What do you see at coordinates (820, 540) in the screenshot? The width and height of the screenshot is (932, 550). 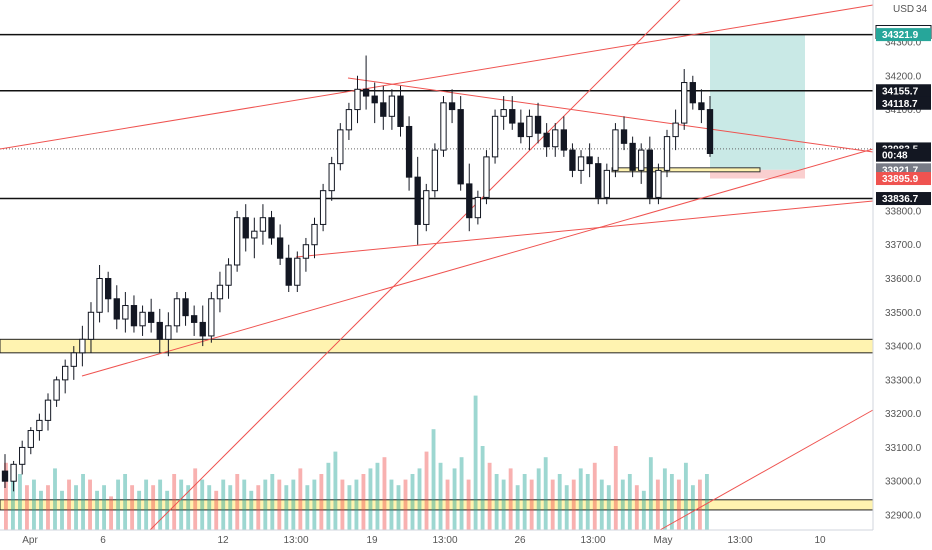 I see `x-tick-label: 10` at bounding box center [820, 540].